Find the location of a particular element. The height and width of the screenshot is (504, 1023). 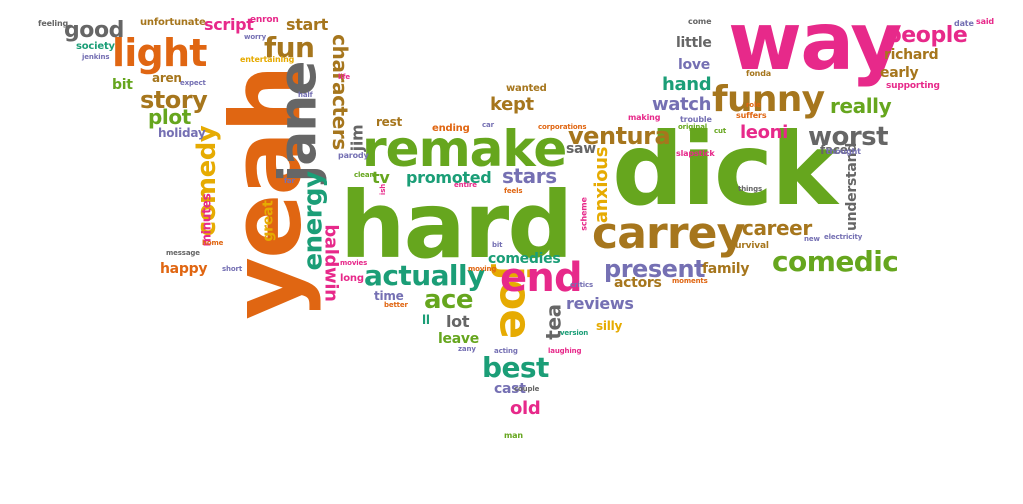

word-jim: jim is located at coordinates (357, 138).